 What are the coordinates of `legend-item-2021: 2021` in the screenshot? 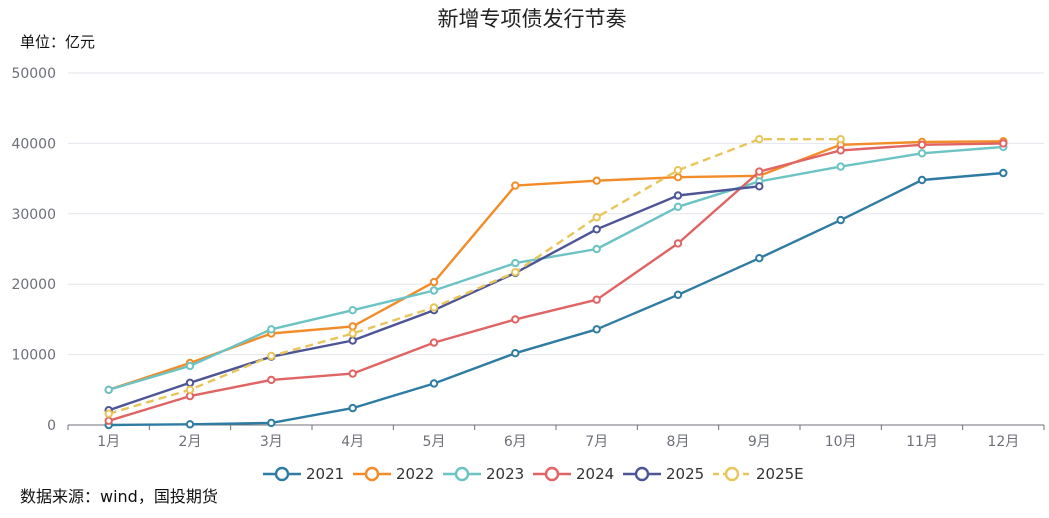 It's located at (303, 474).